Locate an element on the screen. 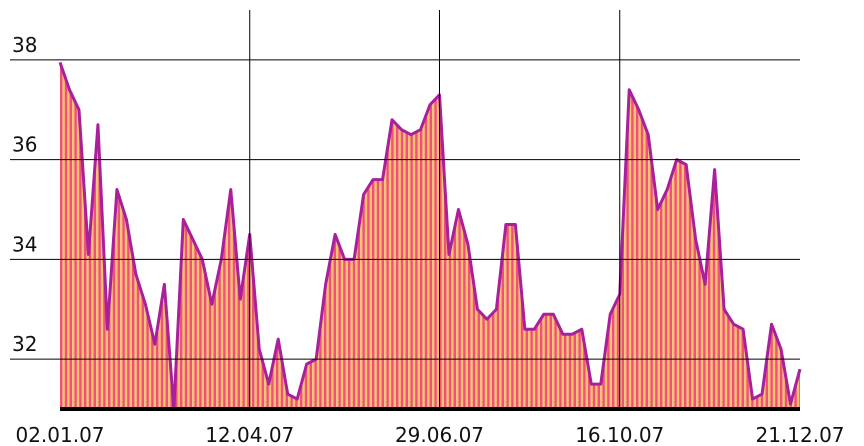  x-tick-label: 21.12.07 is located at coordinates (799, 434).